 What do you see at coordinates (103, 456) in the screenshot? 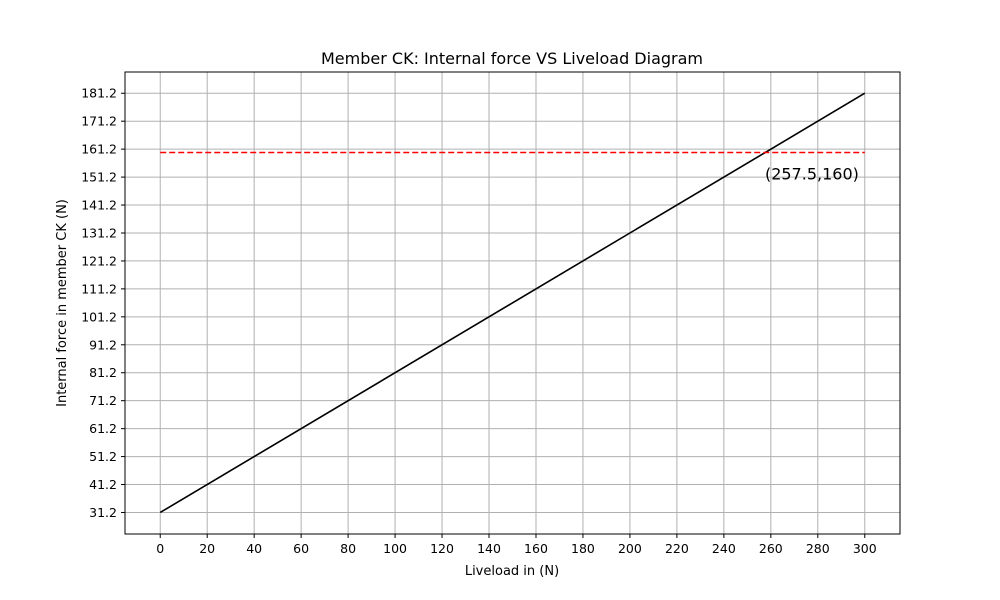
I see `y-tick-label: 51.2` at bounding box center [103, 456].